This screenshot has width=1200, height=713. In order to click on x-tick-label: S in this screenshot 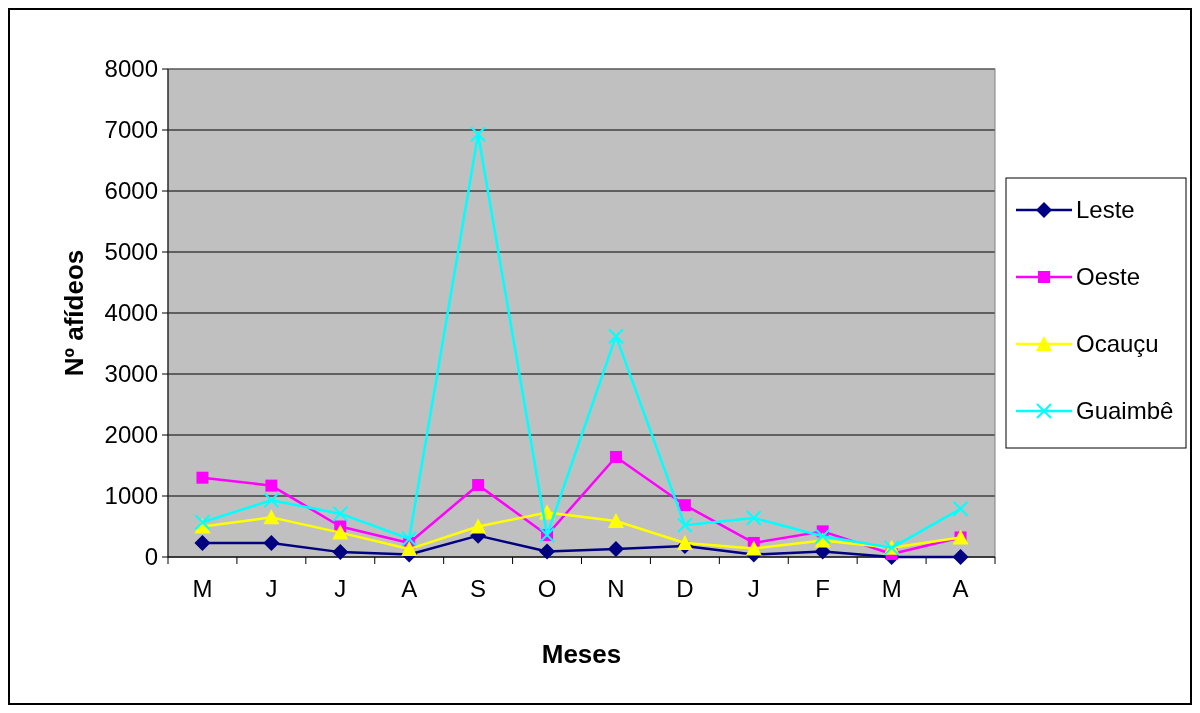, I will do `click(478, 588)`.